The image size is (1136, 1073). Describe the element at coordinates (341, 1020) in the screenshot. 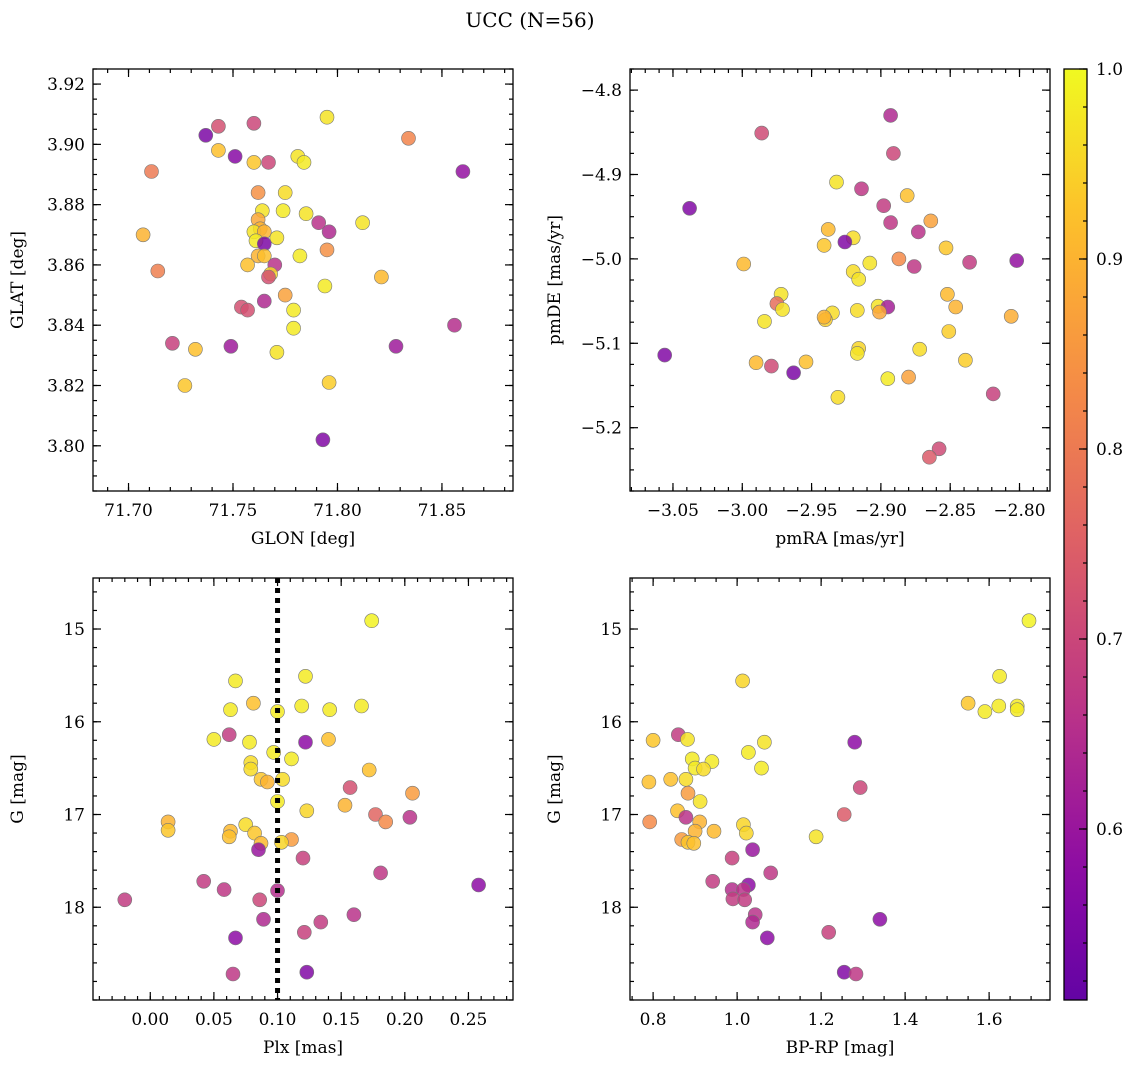

I see `x-tick-label: 0.15` at that location.